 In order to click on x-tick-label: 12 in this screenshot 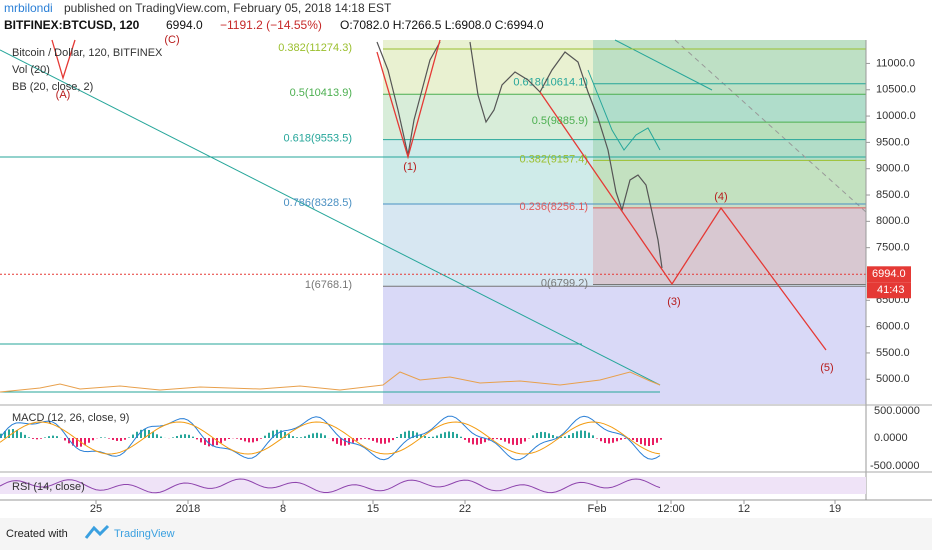, I will do `click(744, 509)`.